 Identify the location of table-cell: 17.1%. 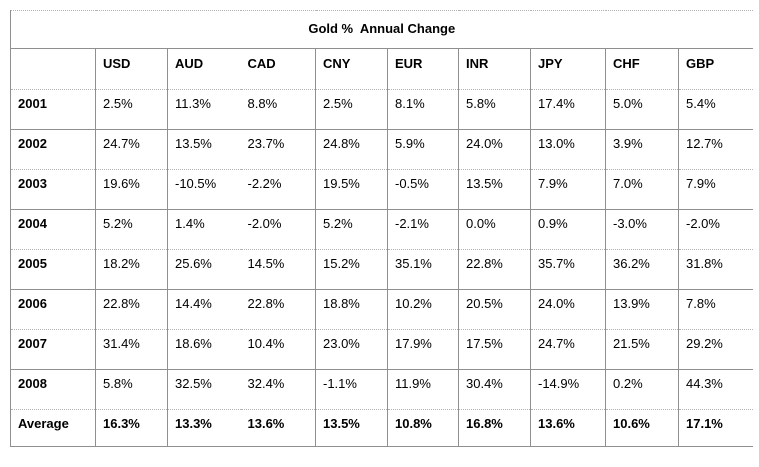
(715, 428).